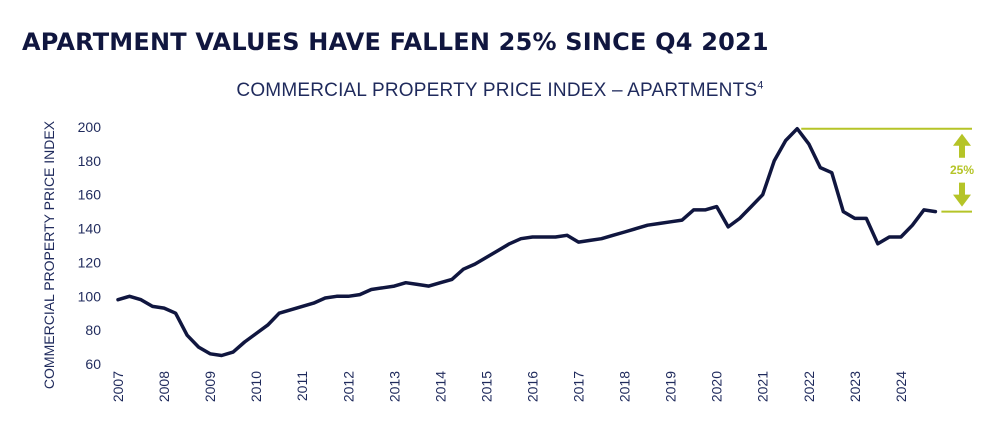 This screenshot has height=447, width=1000. What do you see at coordinates (90, 195) in the screenshot?
I see `y-tick-label: 160` at bounding box center [90, 195].